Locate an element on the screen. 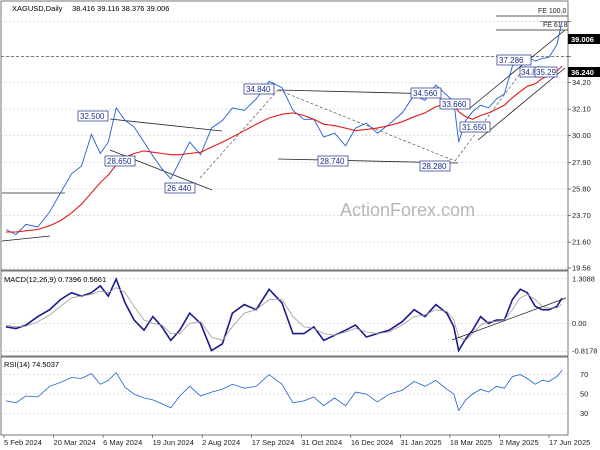 This screenshot has width=600, height=450. price-tick-label: 34.20 is located at coordinates (581, 82).